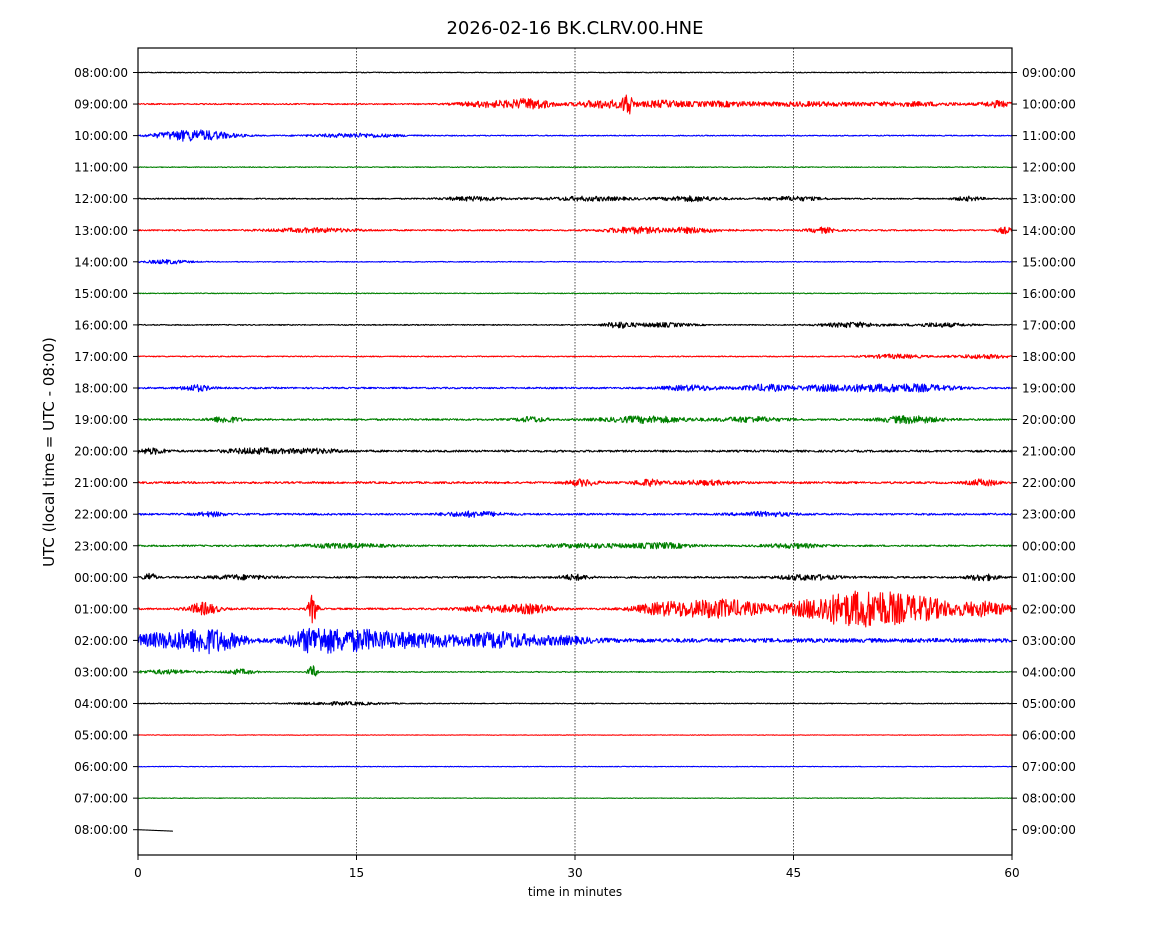 The height and width of the screenshot is (950, 1150). What do you see at coordinates (101, 830) in the screenshot?
I see `y-tick-label-left-24: 08:00:00` at bounding box center [101, 830].